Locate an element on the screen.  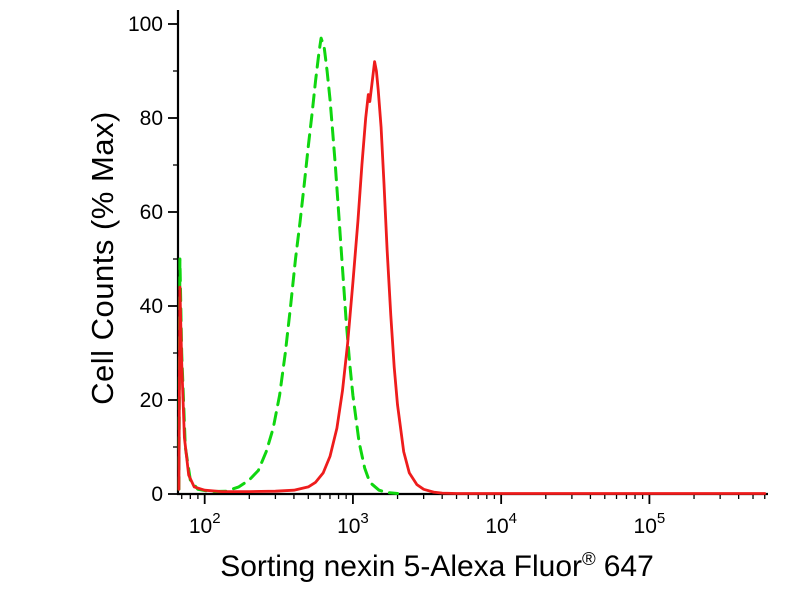
y-axis-tick-label: 100 is located at coordinates (145, 24).